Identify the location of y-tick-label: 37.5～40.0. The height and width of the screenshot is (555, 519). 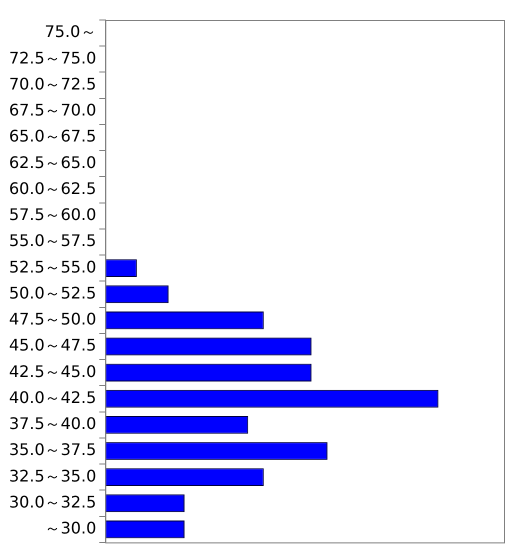
(52, 424).